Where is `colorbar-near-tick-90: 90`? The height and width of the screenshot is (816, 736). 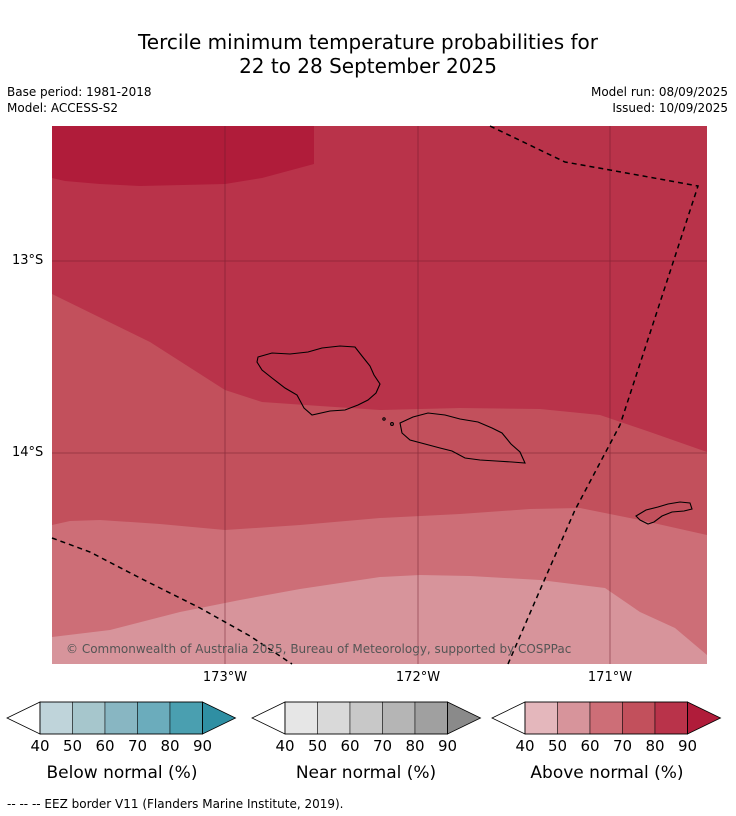 colorbar-near-tick-90: 90 is located at coordinates (447, 746).